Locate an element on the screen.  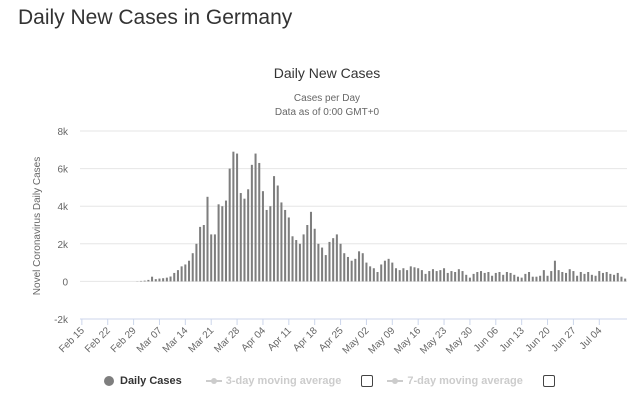
legend-item-3-day-average: 3-day moving average is located at coordinates (283, 381).